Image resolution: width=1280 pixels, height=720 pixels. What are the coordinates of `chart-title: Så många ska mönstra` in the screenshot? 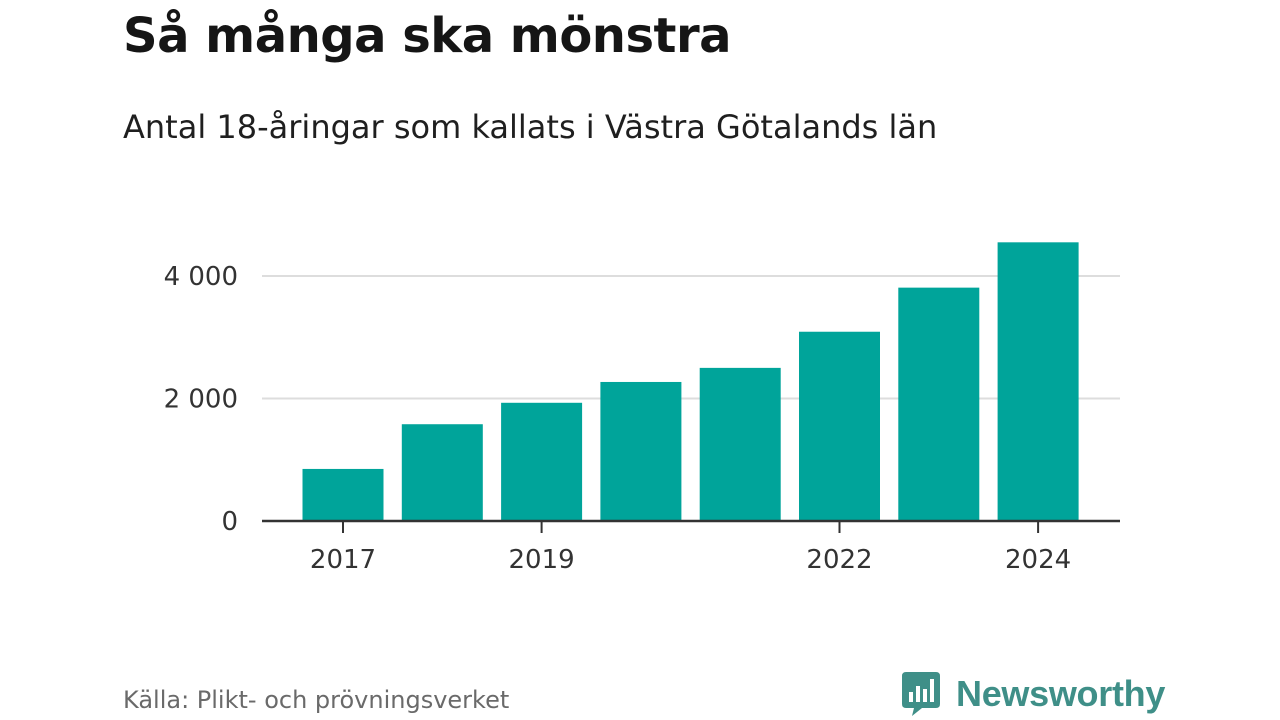 It's located at (427, 36).